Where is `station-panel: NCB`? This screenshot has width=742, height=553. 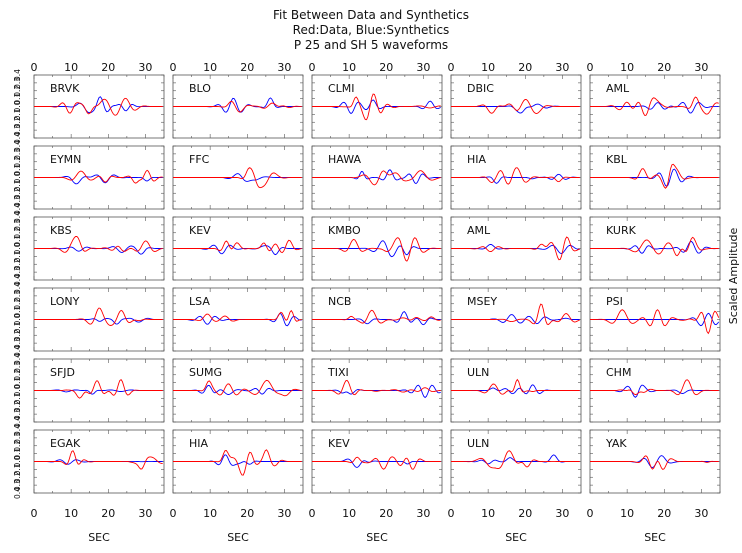 station-panel: NCB is located at coordinates (377, 319).